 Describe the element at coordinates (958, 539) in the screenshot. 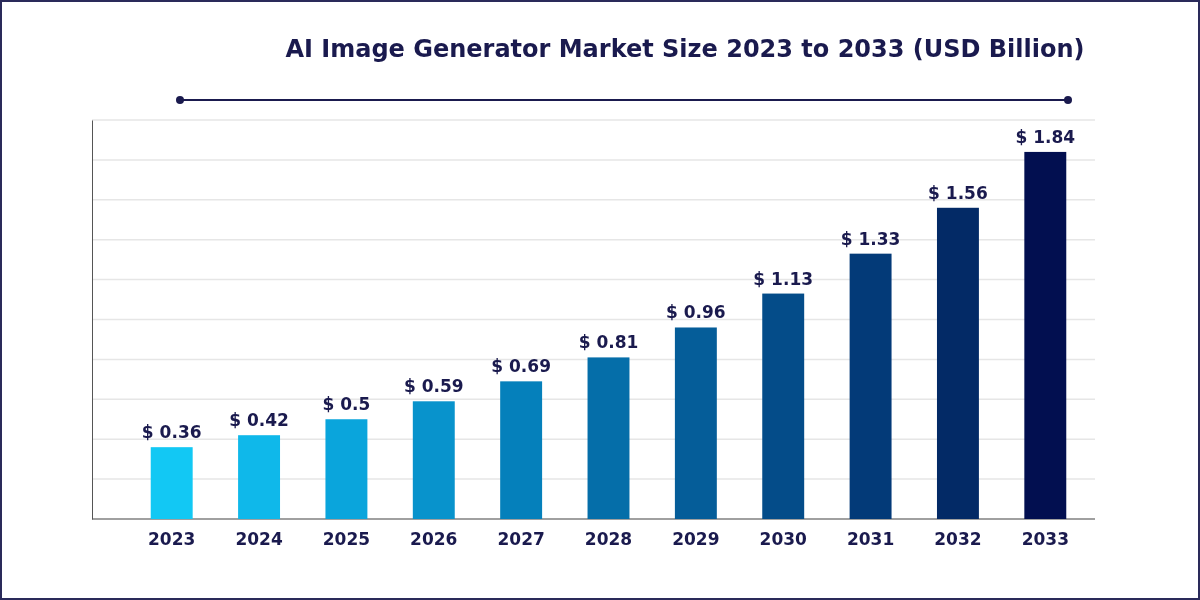

I see `x-tick-label: 2032` at that location.